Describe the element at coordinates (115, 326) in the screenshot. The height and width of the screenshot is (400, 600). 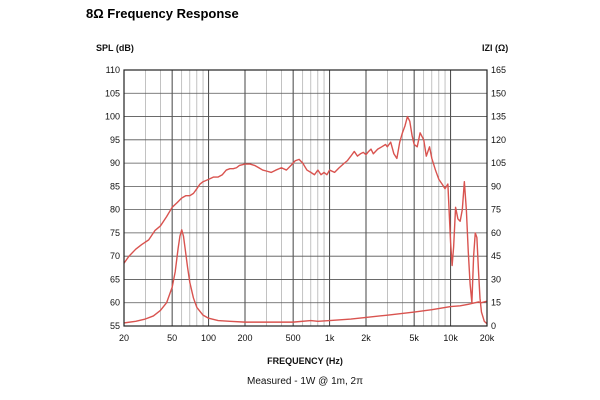
I see `y-left-tick-label: 55` at that location.